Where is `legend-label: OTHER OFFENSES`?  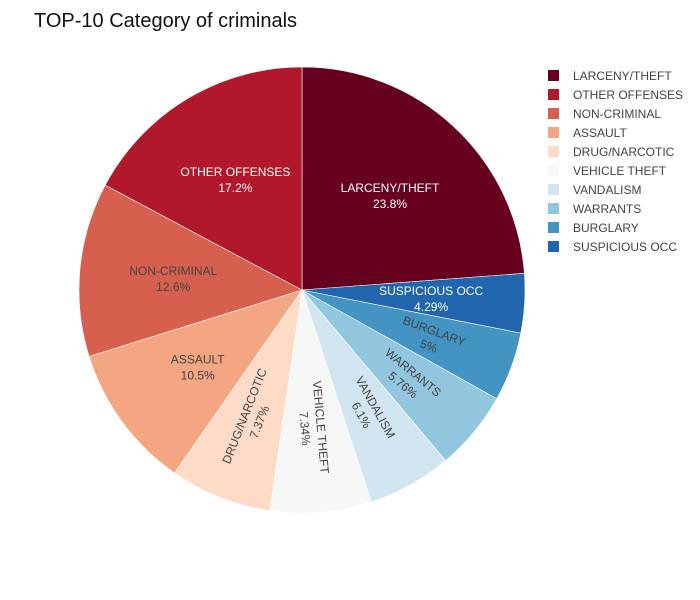 legend-label: OTHER OFFENSES is located at coordinates (628, 94).